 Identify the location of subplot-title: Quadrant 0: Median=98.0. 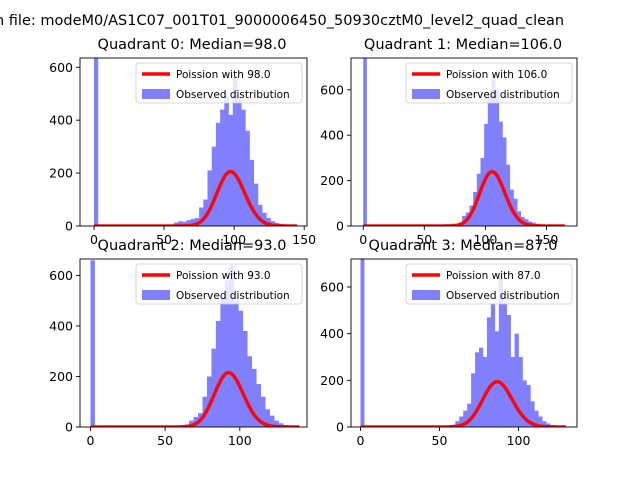
(192, 45).